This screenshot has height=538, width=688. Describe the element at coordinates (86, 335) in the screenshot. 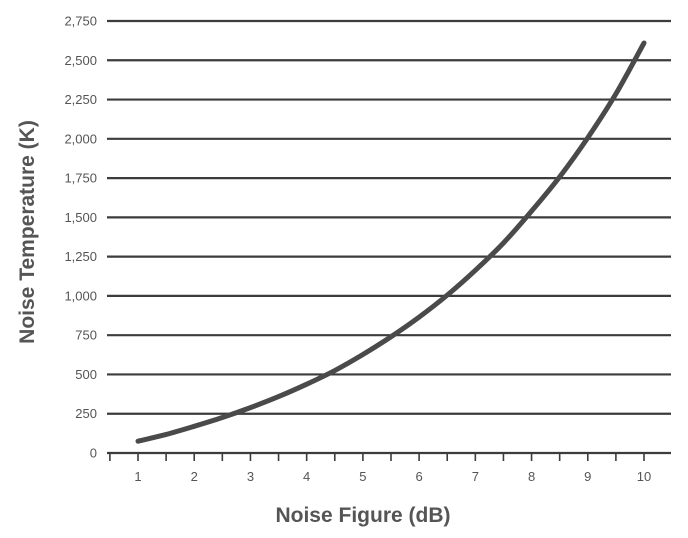

I see `y-tick-label: 750` at that location.